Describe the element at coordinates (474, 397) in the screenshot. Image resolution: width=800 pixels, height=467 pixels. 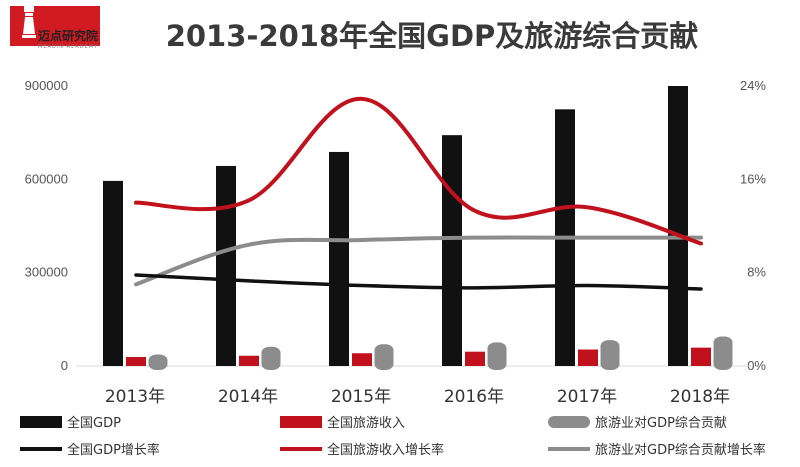
I see `category-label: 2016年` at that location.